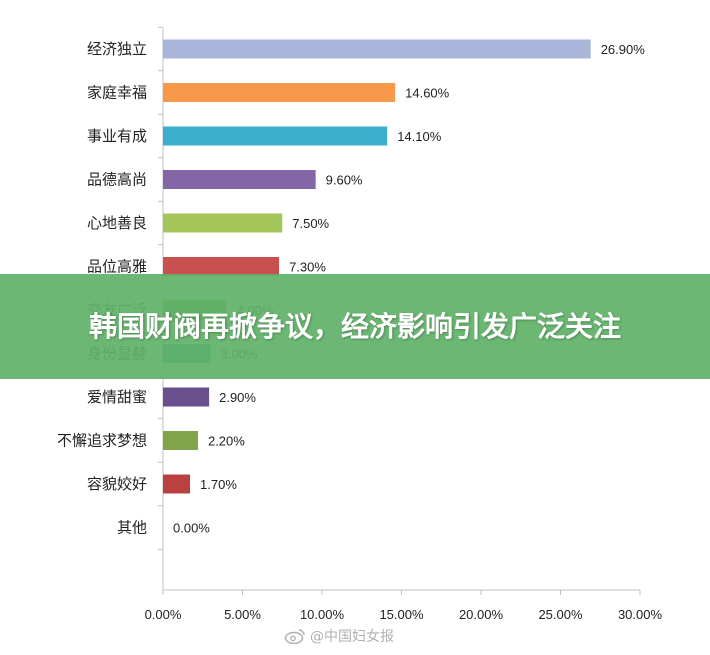 The width and height of the screenshot is (710, 655). Describe the element at coordinates (117, 180) in the screenshot. I see `category-label: 品德高尚` at that location.